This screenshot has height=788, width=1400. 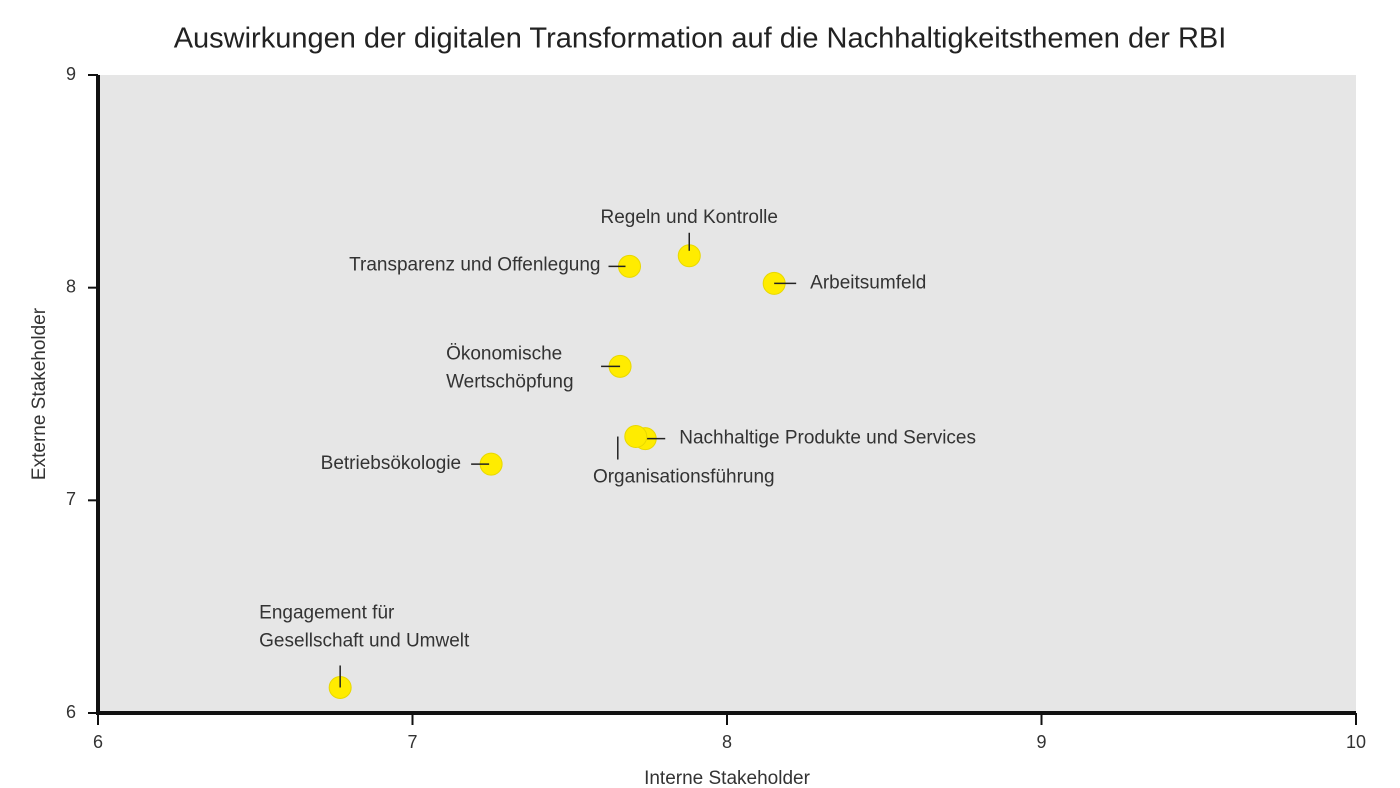 What do you see at coordinates (98, 742) in the screenshot?
I see `x-tick-label: 6` at bounding box center [98, 742].